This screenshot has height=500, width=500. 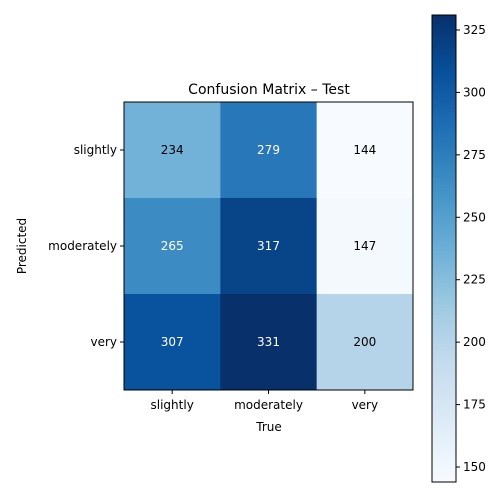 I want to click on cell-value-label: 265, so click(x=172, y=246).